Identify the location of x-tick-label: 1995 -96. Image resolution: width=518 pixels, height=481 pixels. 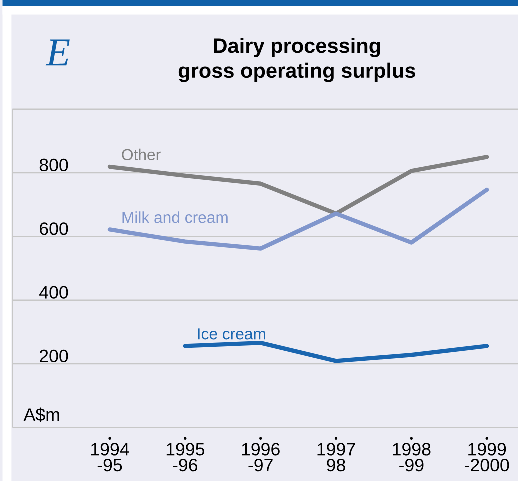
(185, 457).